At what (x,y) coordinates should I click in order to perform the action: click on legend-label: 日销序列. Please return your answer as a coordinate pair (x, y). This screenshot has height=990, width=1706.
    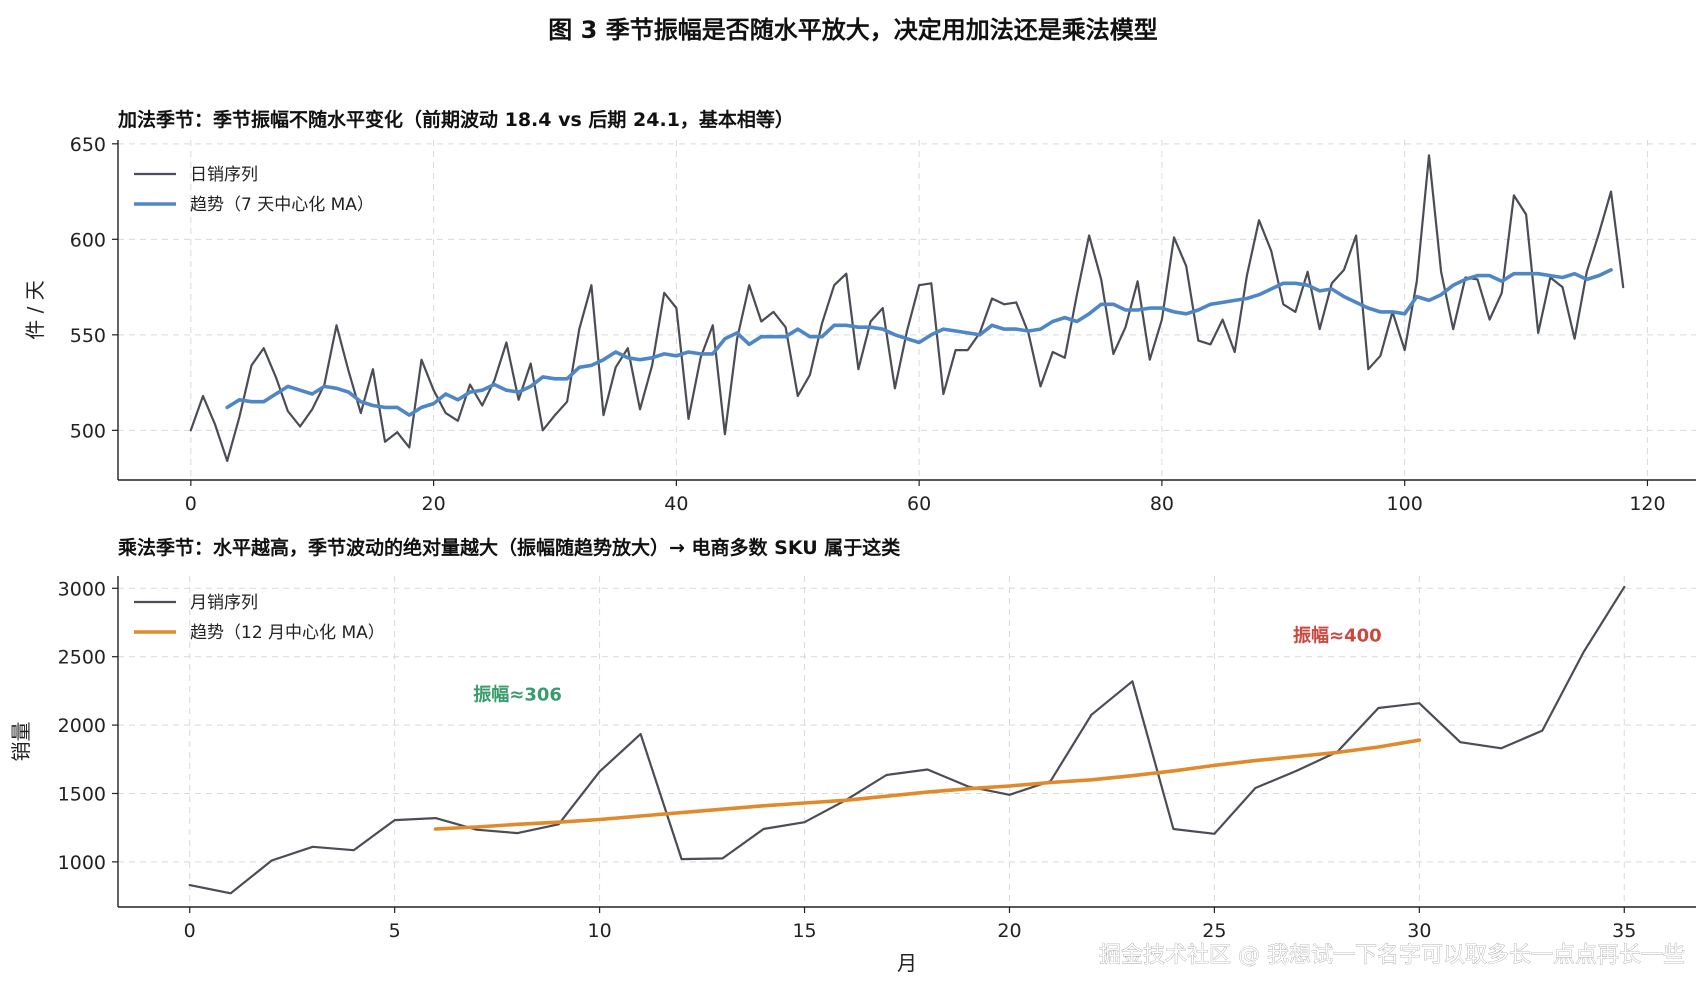
    Looking at the image, I should click on (224, 175).